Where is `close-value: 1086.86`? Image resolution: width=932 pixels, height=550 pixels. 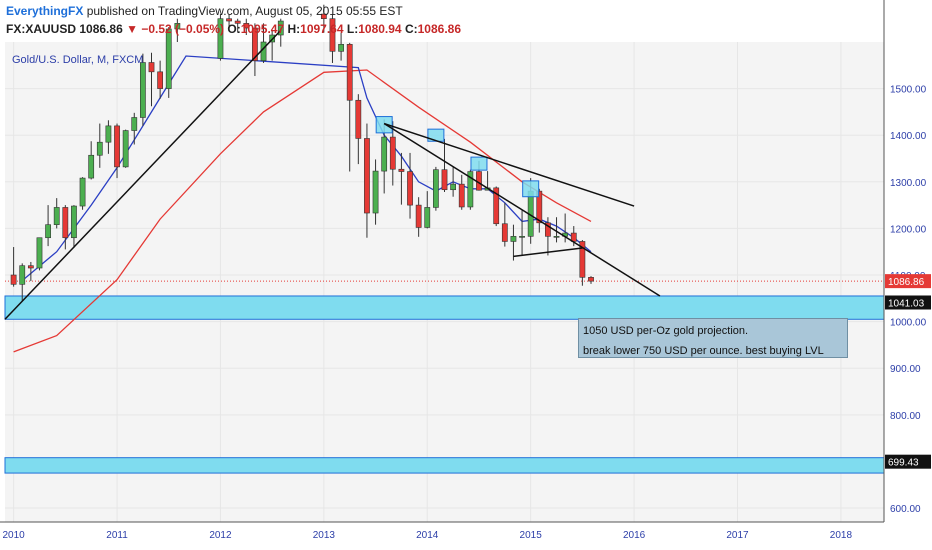 close-value: 1086.86 is located at coordinates (439, 29).